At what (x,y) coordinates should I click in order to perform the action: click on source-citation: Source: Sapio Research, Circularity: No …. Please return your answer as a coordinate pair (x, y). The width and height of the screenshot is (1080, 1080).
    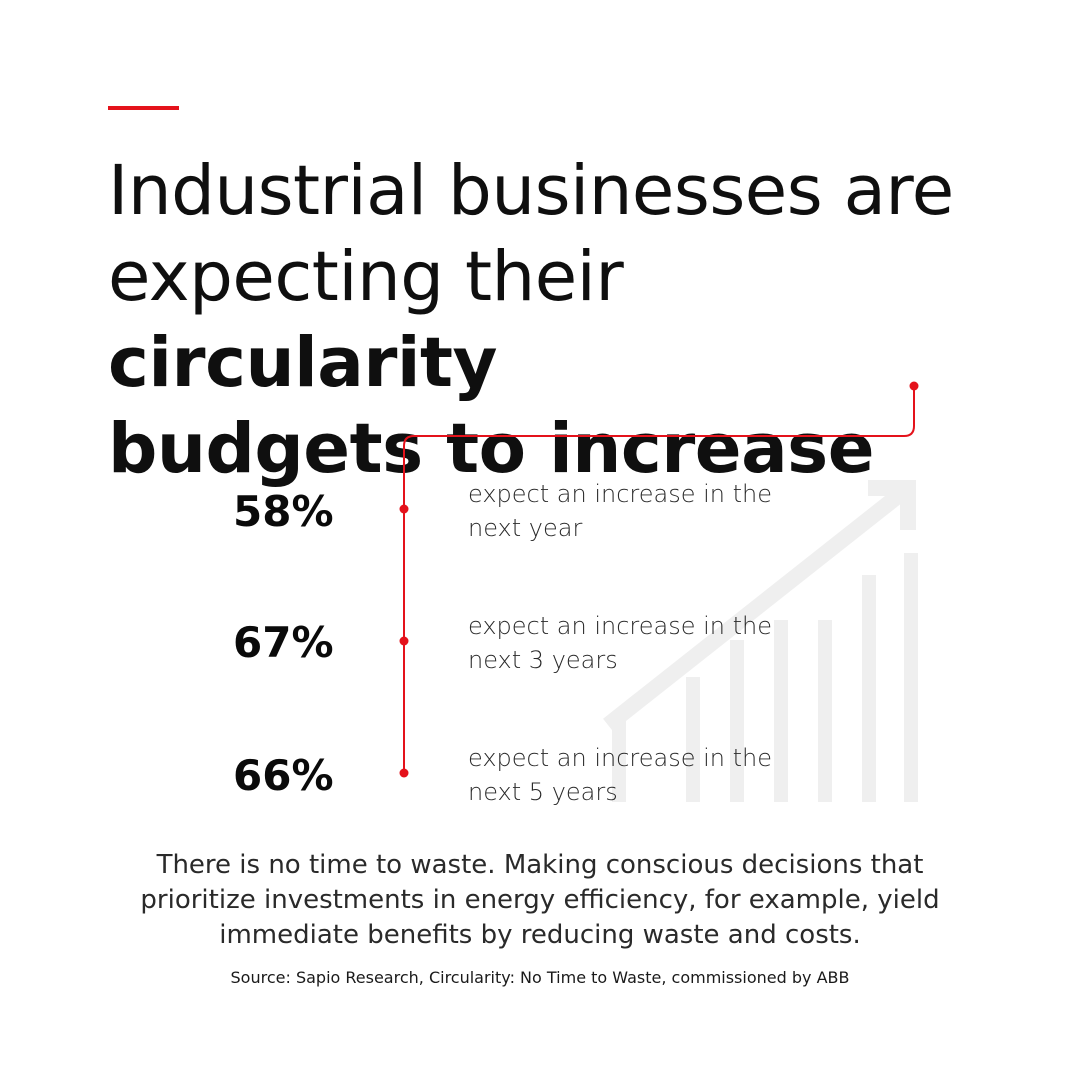
    Looking at the image, I should click on (540, 977).